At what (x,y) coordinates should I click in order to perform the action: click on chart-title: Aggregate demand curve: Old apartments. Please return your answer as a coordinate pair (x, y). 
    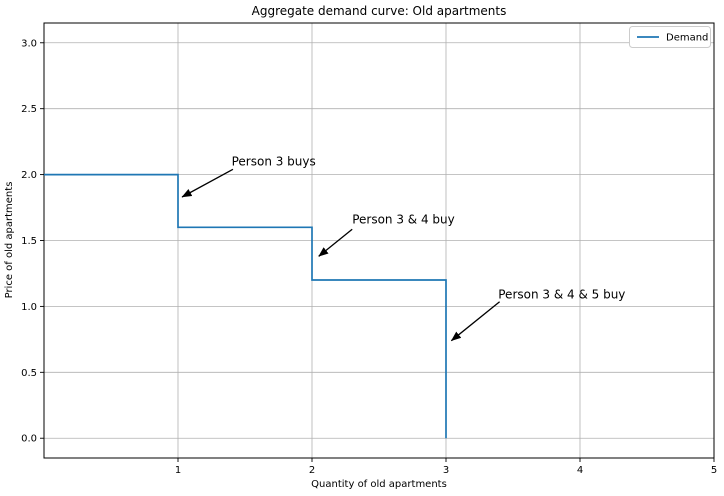
    Looking at the image, I should click on (379, 11).